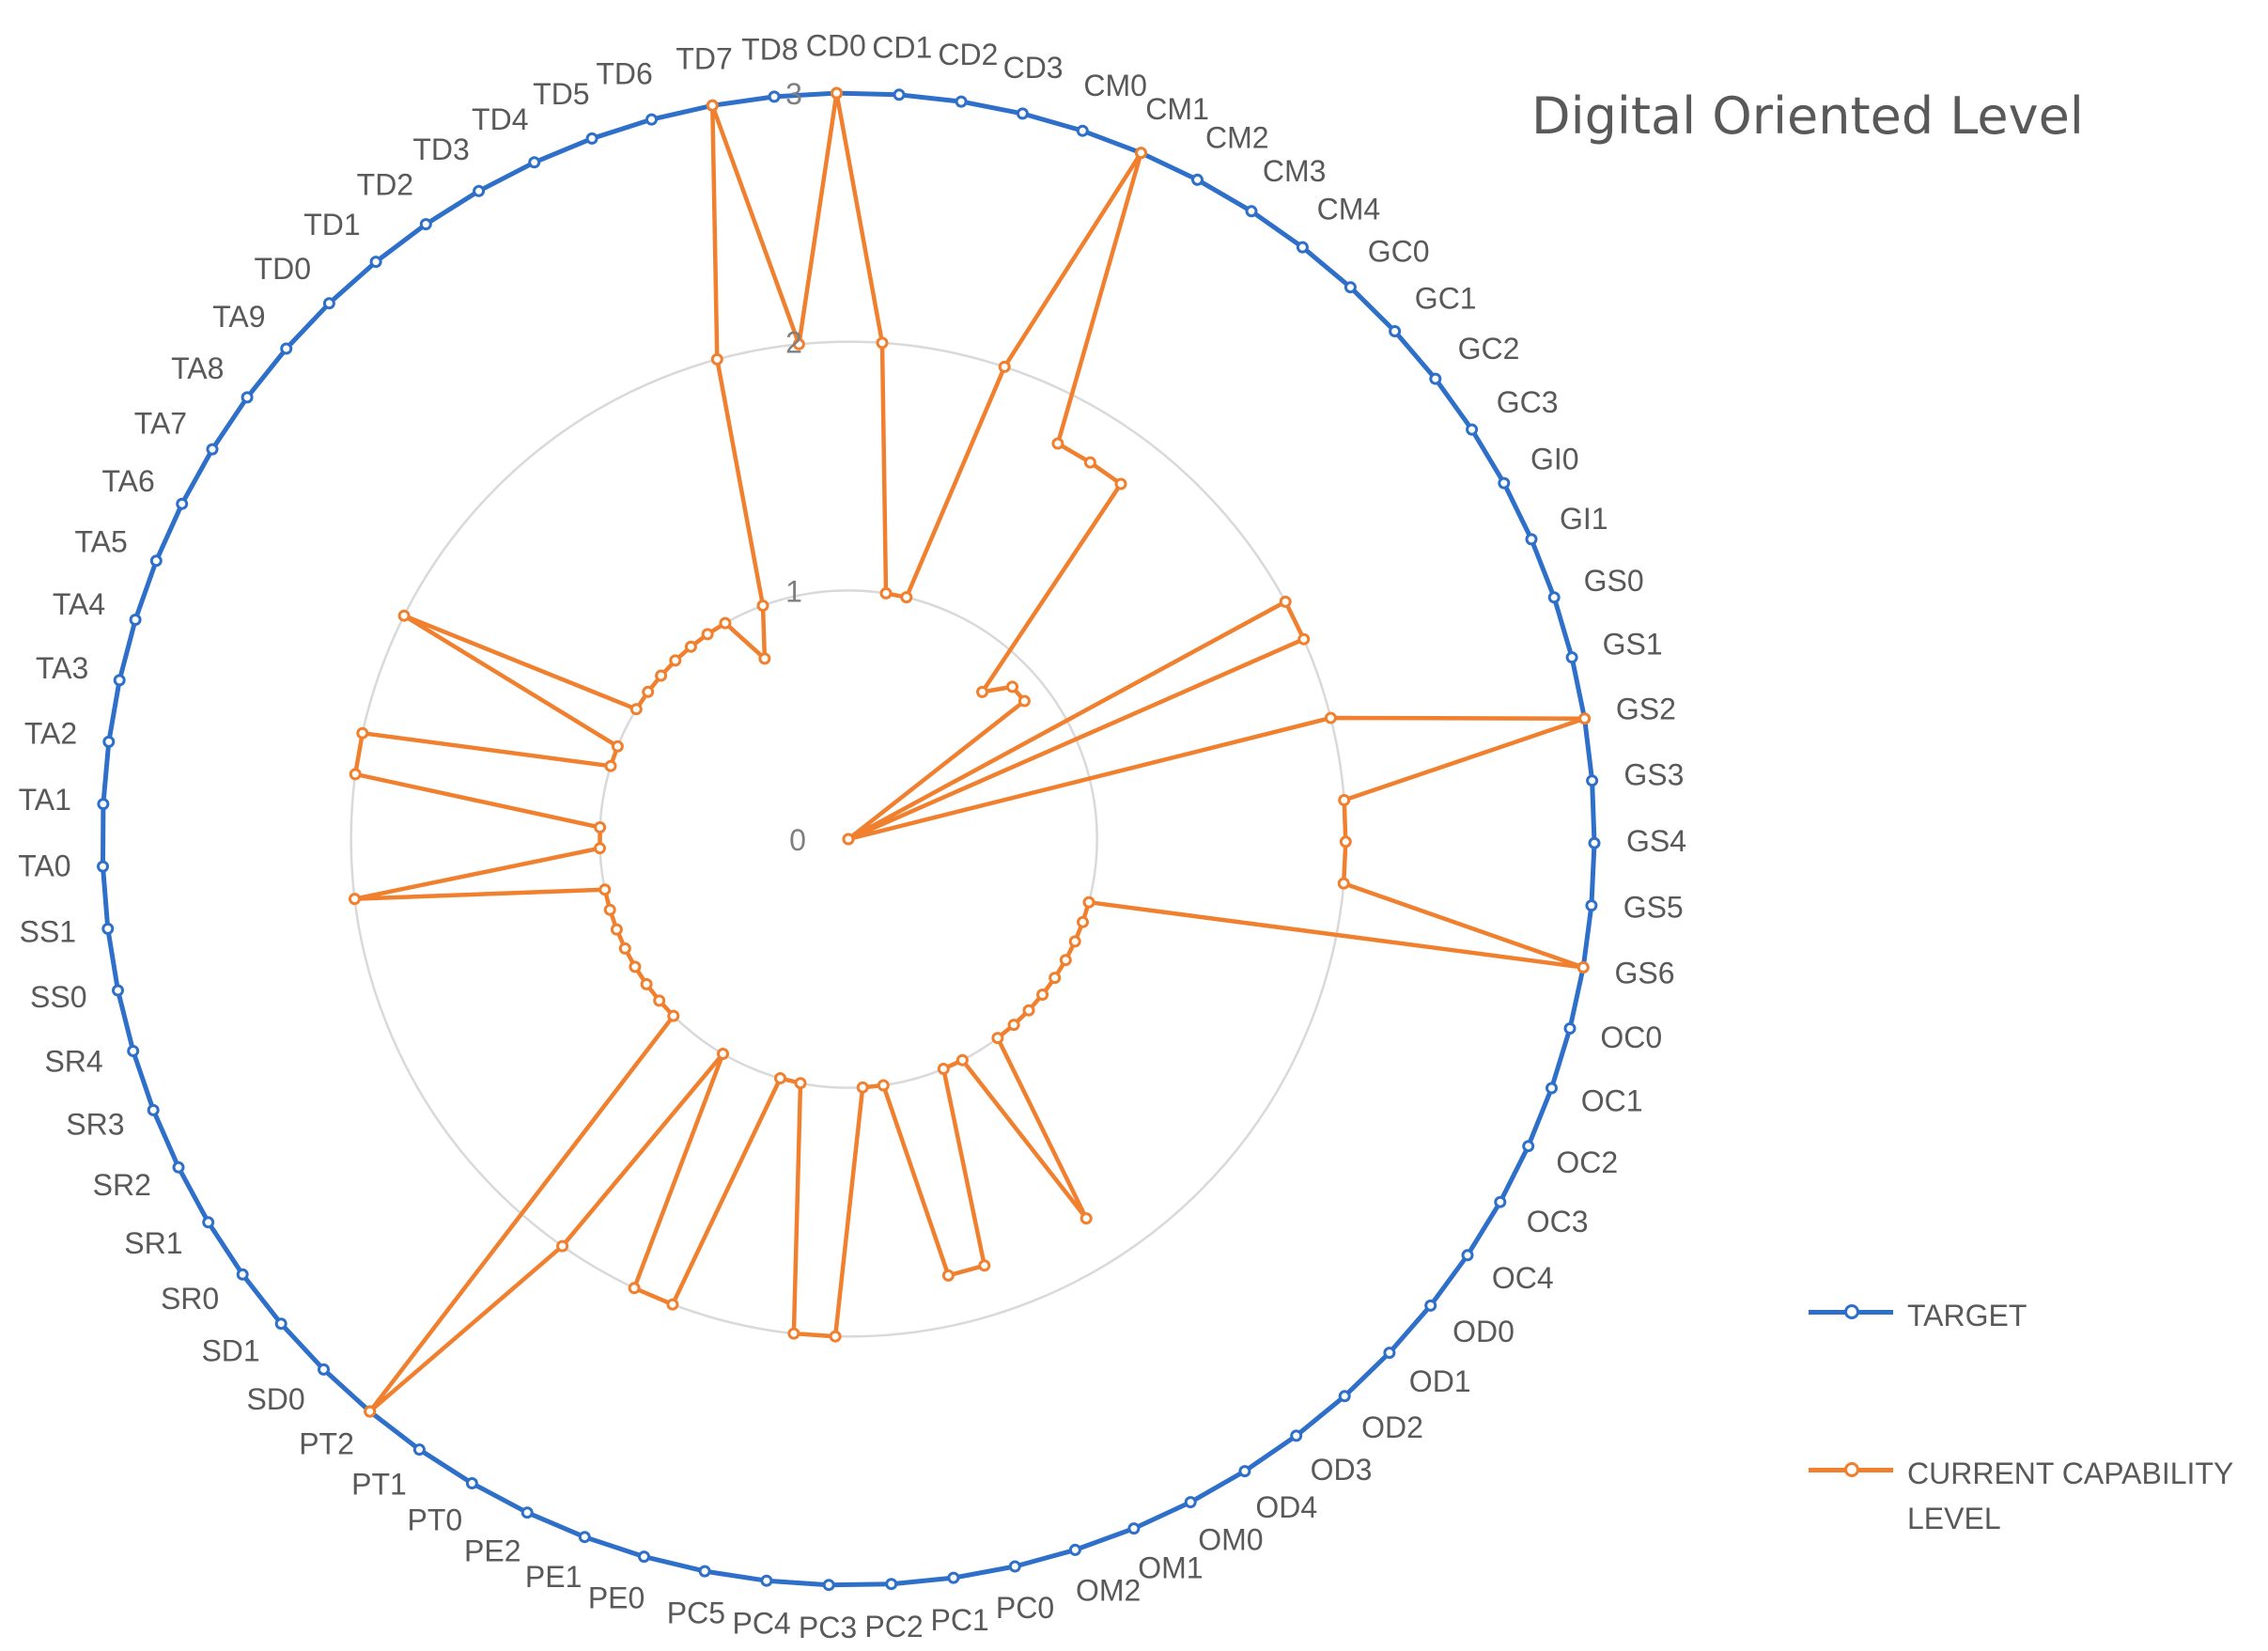 The height and width of the screenshot is (1651, 2268). What do you see at coordinates (1028, 1010) in the screenshot?
I see `point-current-capability-level-od1` at bounding box center [1028, 1010].